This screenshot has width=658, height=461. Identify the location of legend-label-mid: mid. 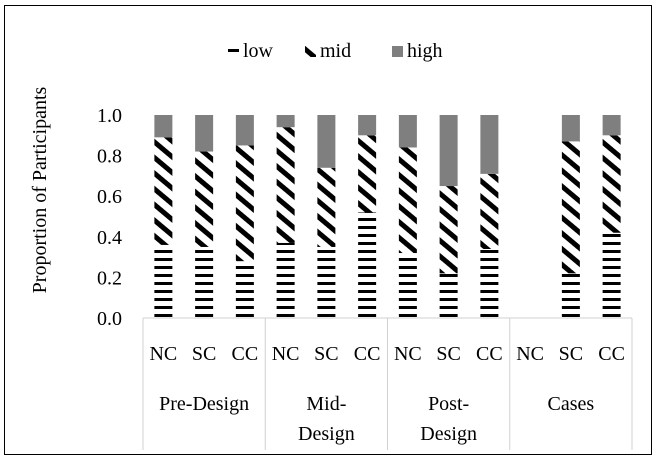
(335, 51).